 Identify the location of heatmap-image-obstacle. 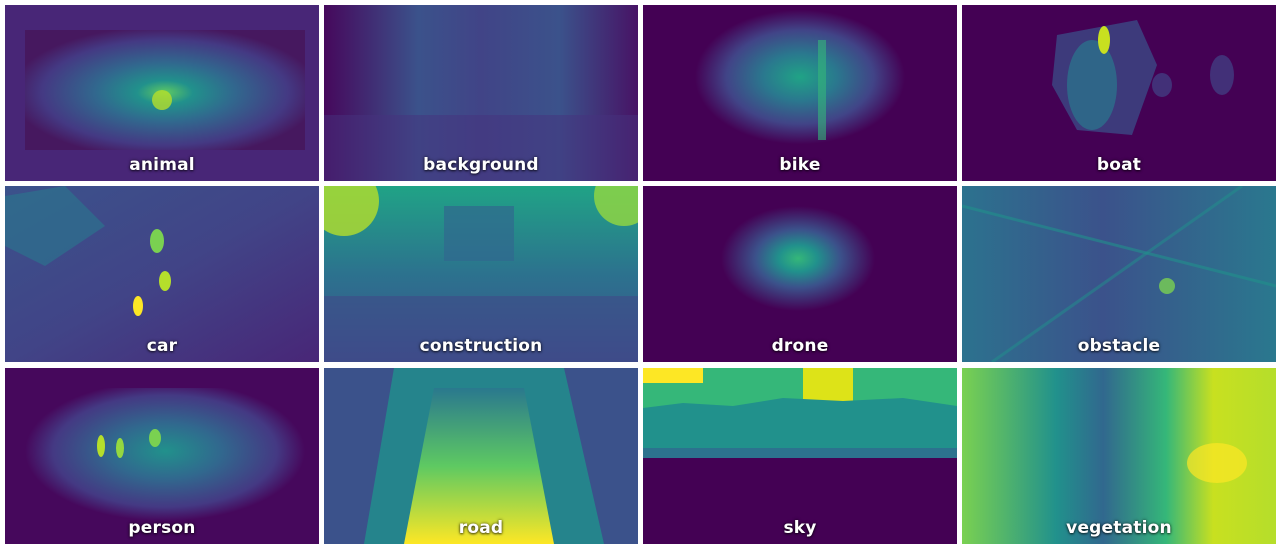
(1119, 274).